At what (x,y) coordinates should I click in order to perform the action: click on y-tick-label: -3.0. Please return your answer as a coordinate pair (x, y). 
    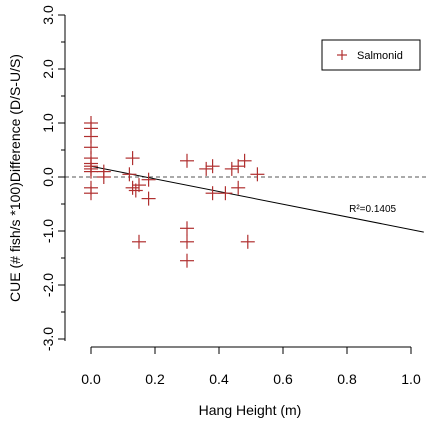
    Looking at the image, I should click on (48, 339).